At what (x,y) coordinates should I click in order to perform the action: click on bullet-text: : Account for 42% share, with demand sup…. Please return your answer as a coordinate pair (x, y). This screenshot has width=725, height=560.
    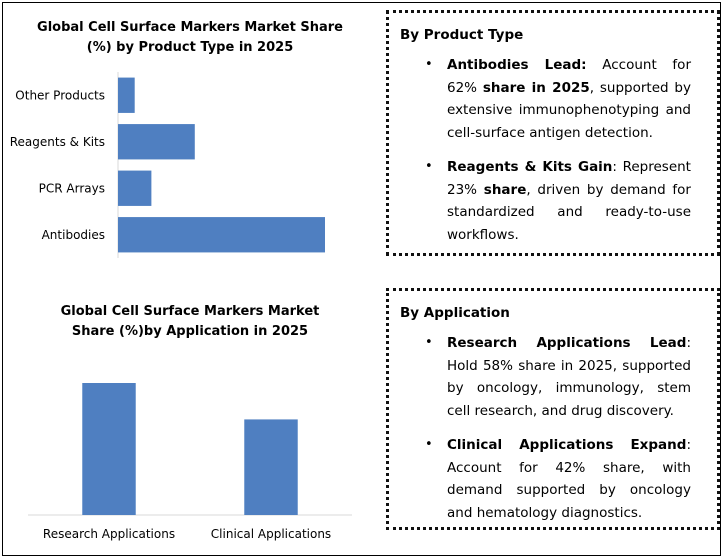
    Looking at the image, I should click on (569, 479).